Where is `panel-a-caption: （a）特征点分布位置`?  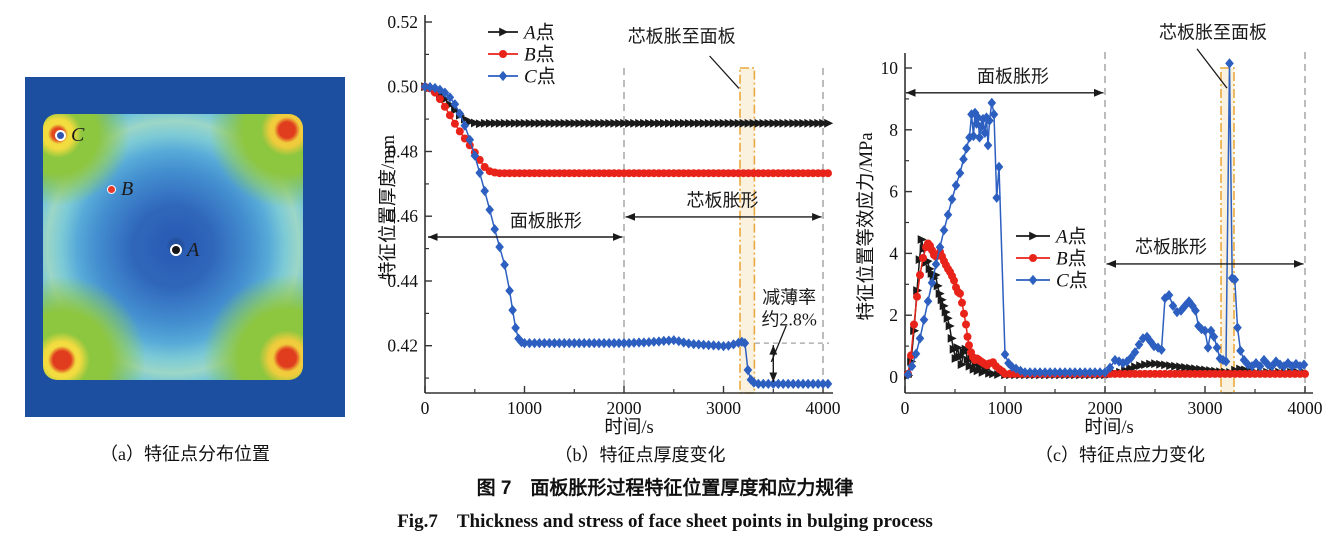
panel-a-caption: （a）特征点分布位置 is located at coordinates (185, 454).